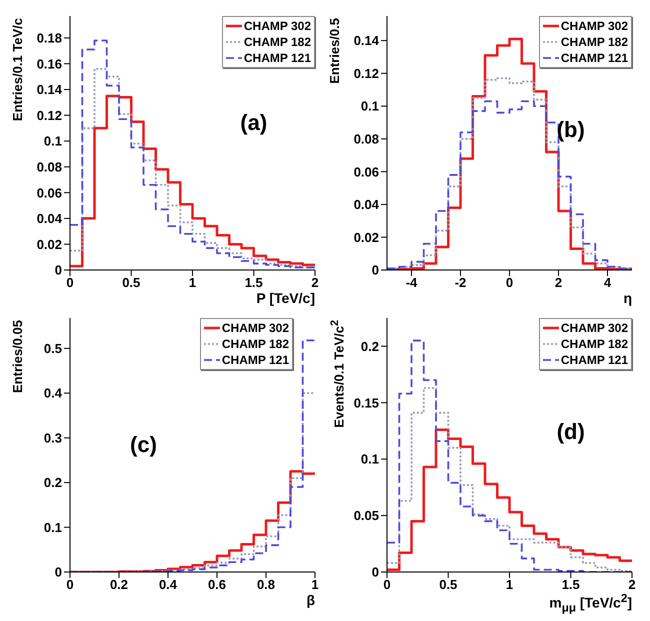  What do you see at coordinates (366, 516) in the screenshot?
I see `y-tick-label: 0.05` at bounding box center [366, 516].